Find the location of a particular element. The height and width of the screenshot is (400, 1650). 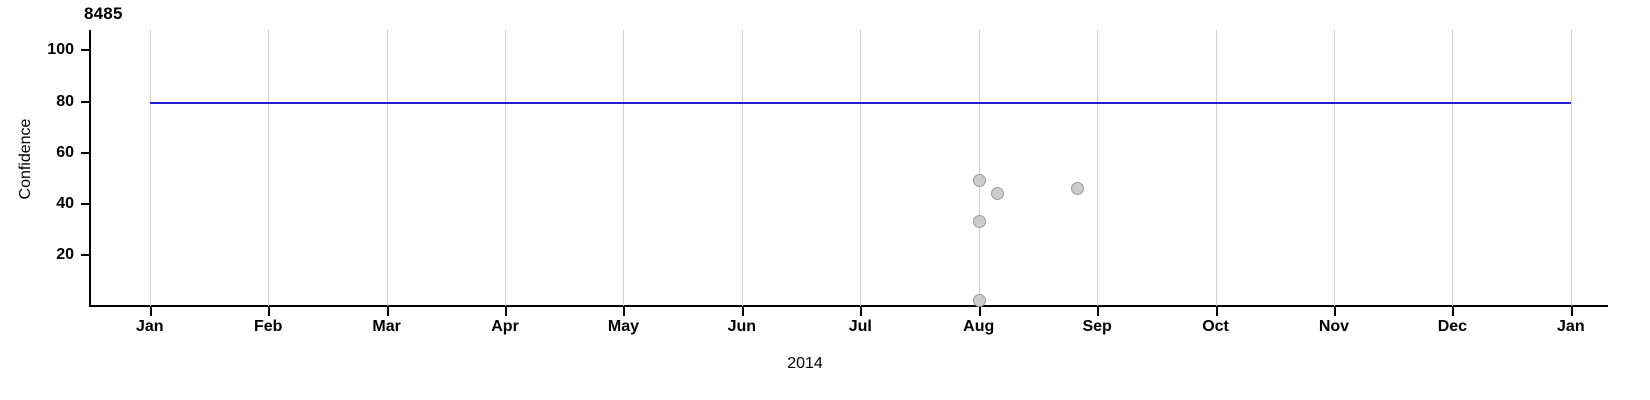

threshold-reference-line is located at coordinates (860, 102).